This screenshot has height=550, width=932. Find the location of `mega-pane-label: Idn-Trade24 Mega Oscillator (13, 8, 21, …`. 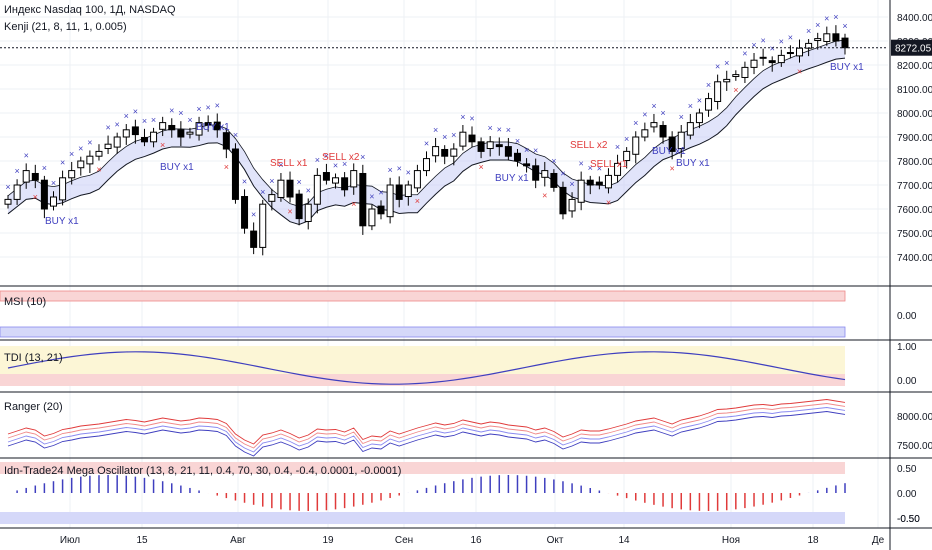

mega-pane-label: Idn-Trade24 Mega Oscillator (13, 8, 21, … is located at coordinates (203, 471).